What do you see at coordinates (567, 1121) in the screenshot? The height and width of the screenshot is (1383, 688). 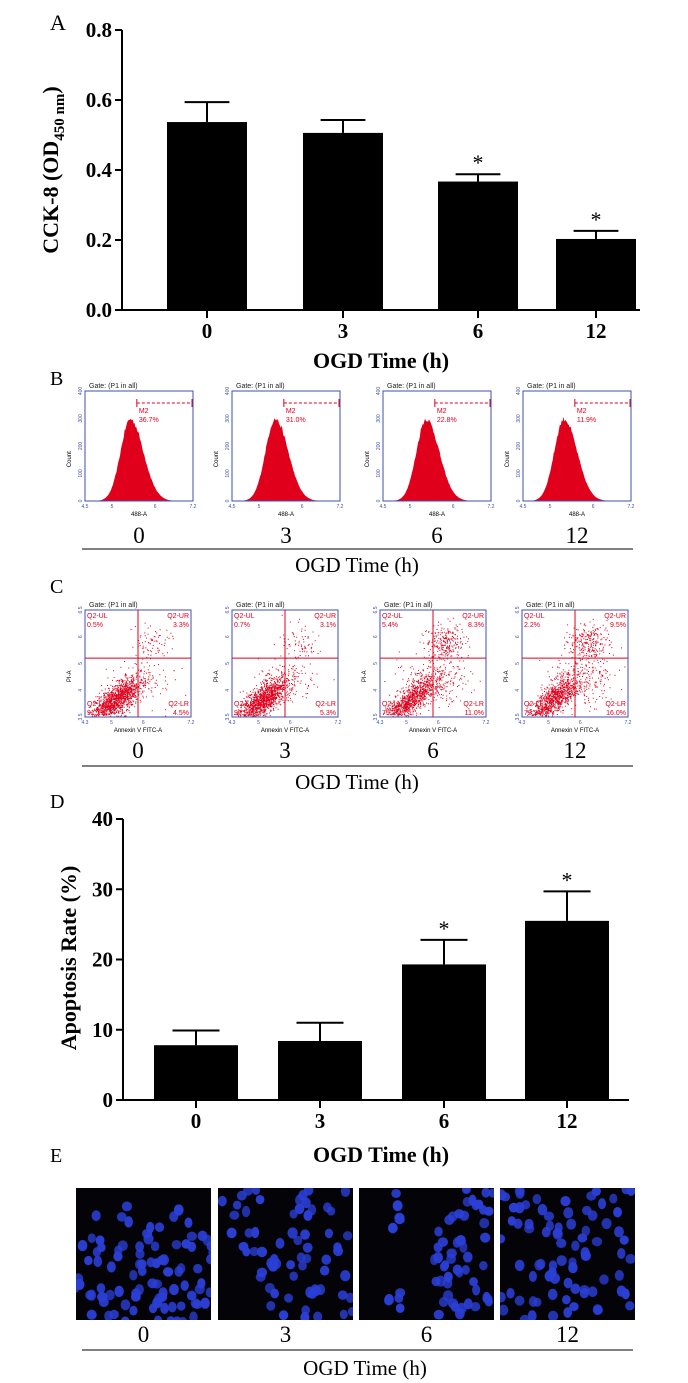 I see `x-tick-label: 12` at bounding box center [567, 1121].